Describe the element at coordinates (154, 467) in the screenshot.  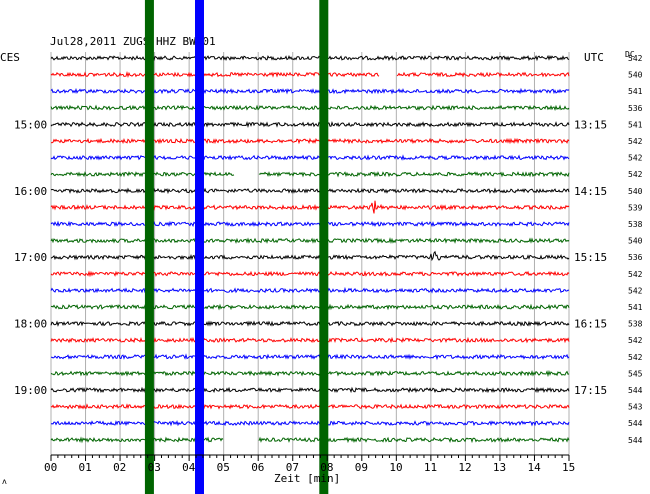
I see `x-tick-label: 03` at that location.